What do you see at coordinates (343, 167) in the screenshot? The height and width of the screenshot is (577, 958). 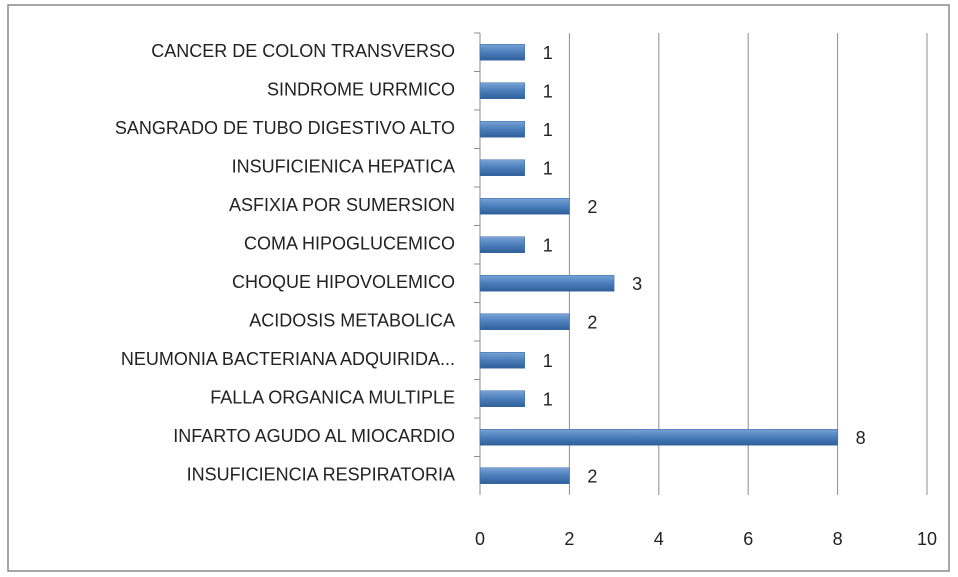 I see `y-tick-label: INSUFICIENICA HEPATICA` at bounding box center [343, 167].